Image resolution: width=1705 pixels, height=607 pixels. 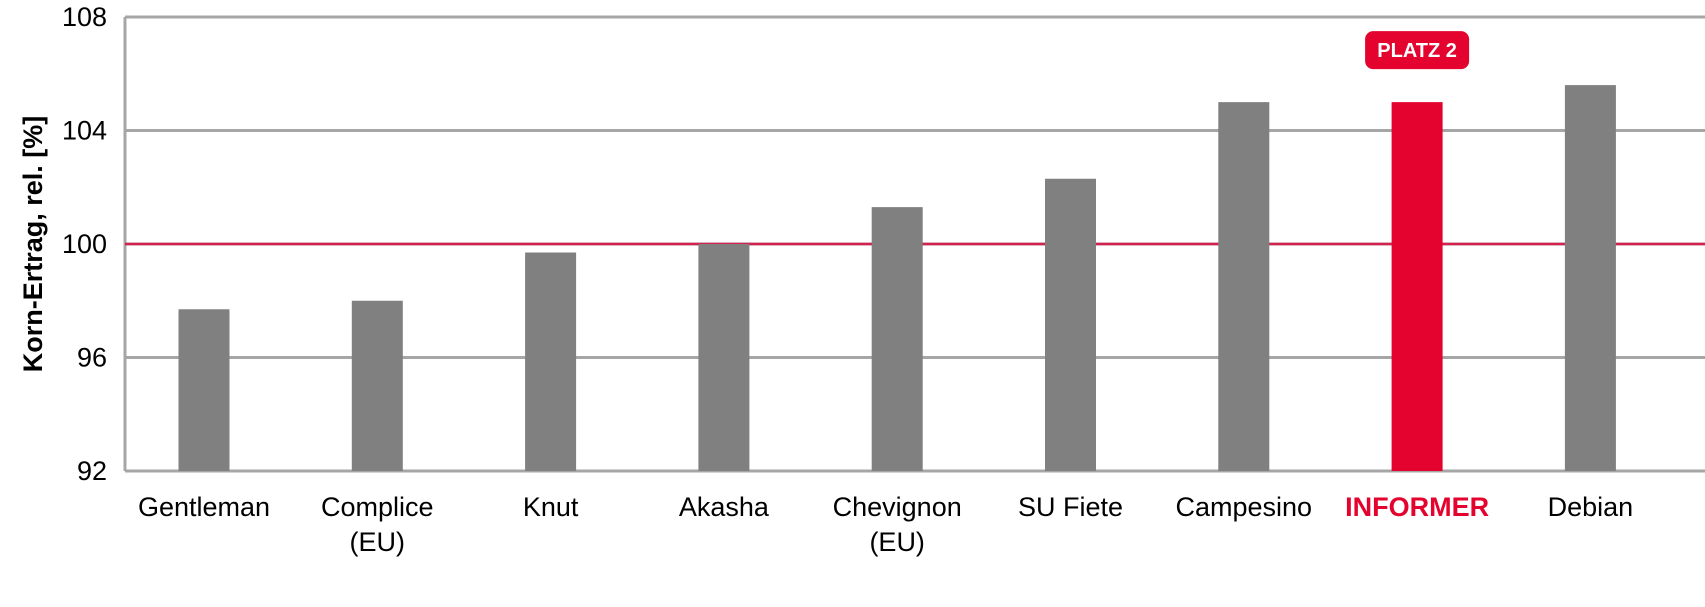 I want to click on y-tick-label: 108, so click(x=84, y=17).